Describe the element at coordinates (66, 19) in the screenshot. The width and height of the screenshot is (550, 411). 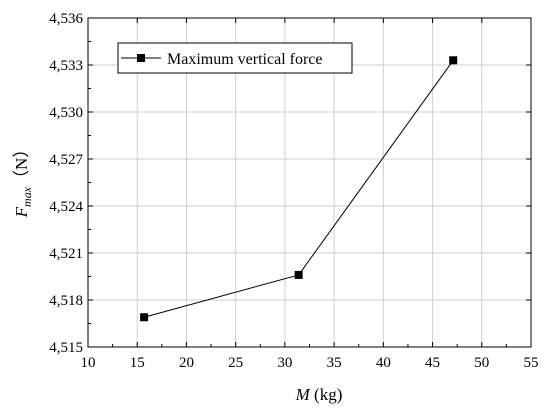
I see `y-tick-label: 4,536` at that location.